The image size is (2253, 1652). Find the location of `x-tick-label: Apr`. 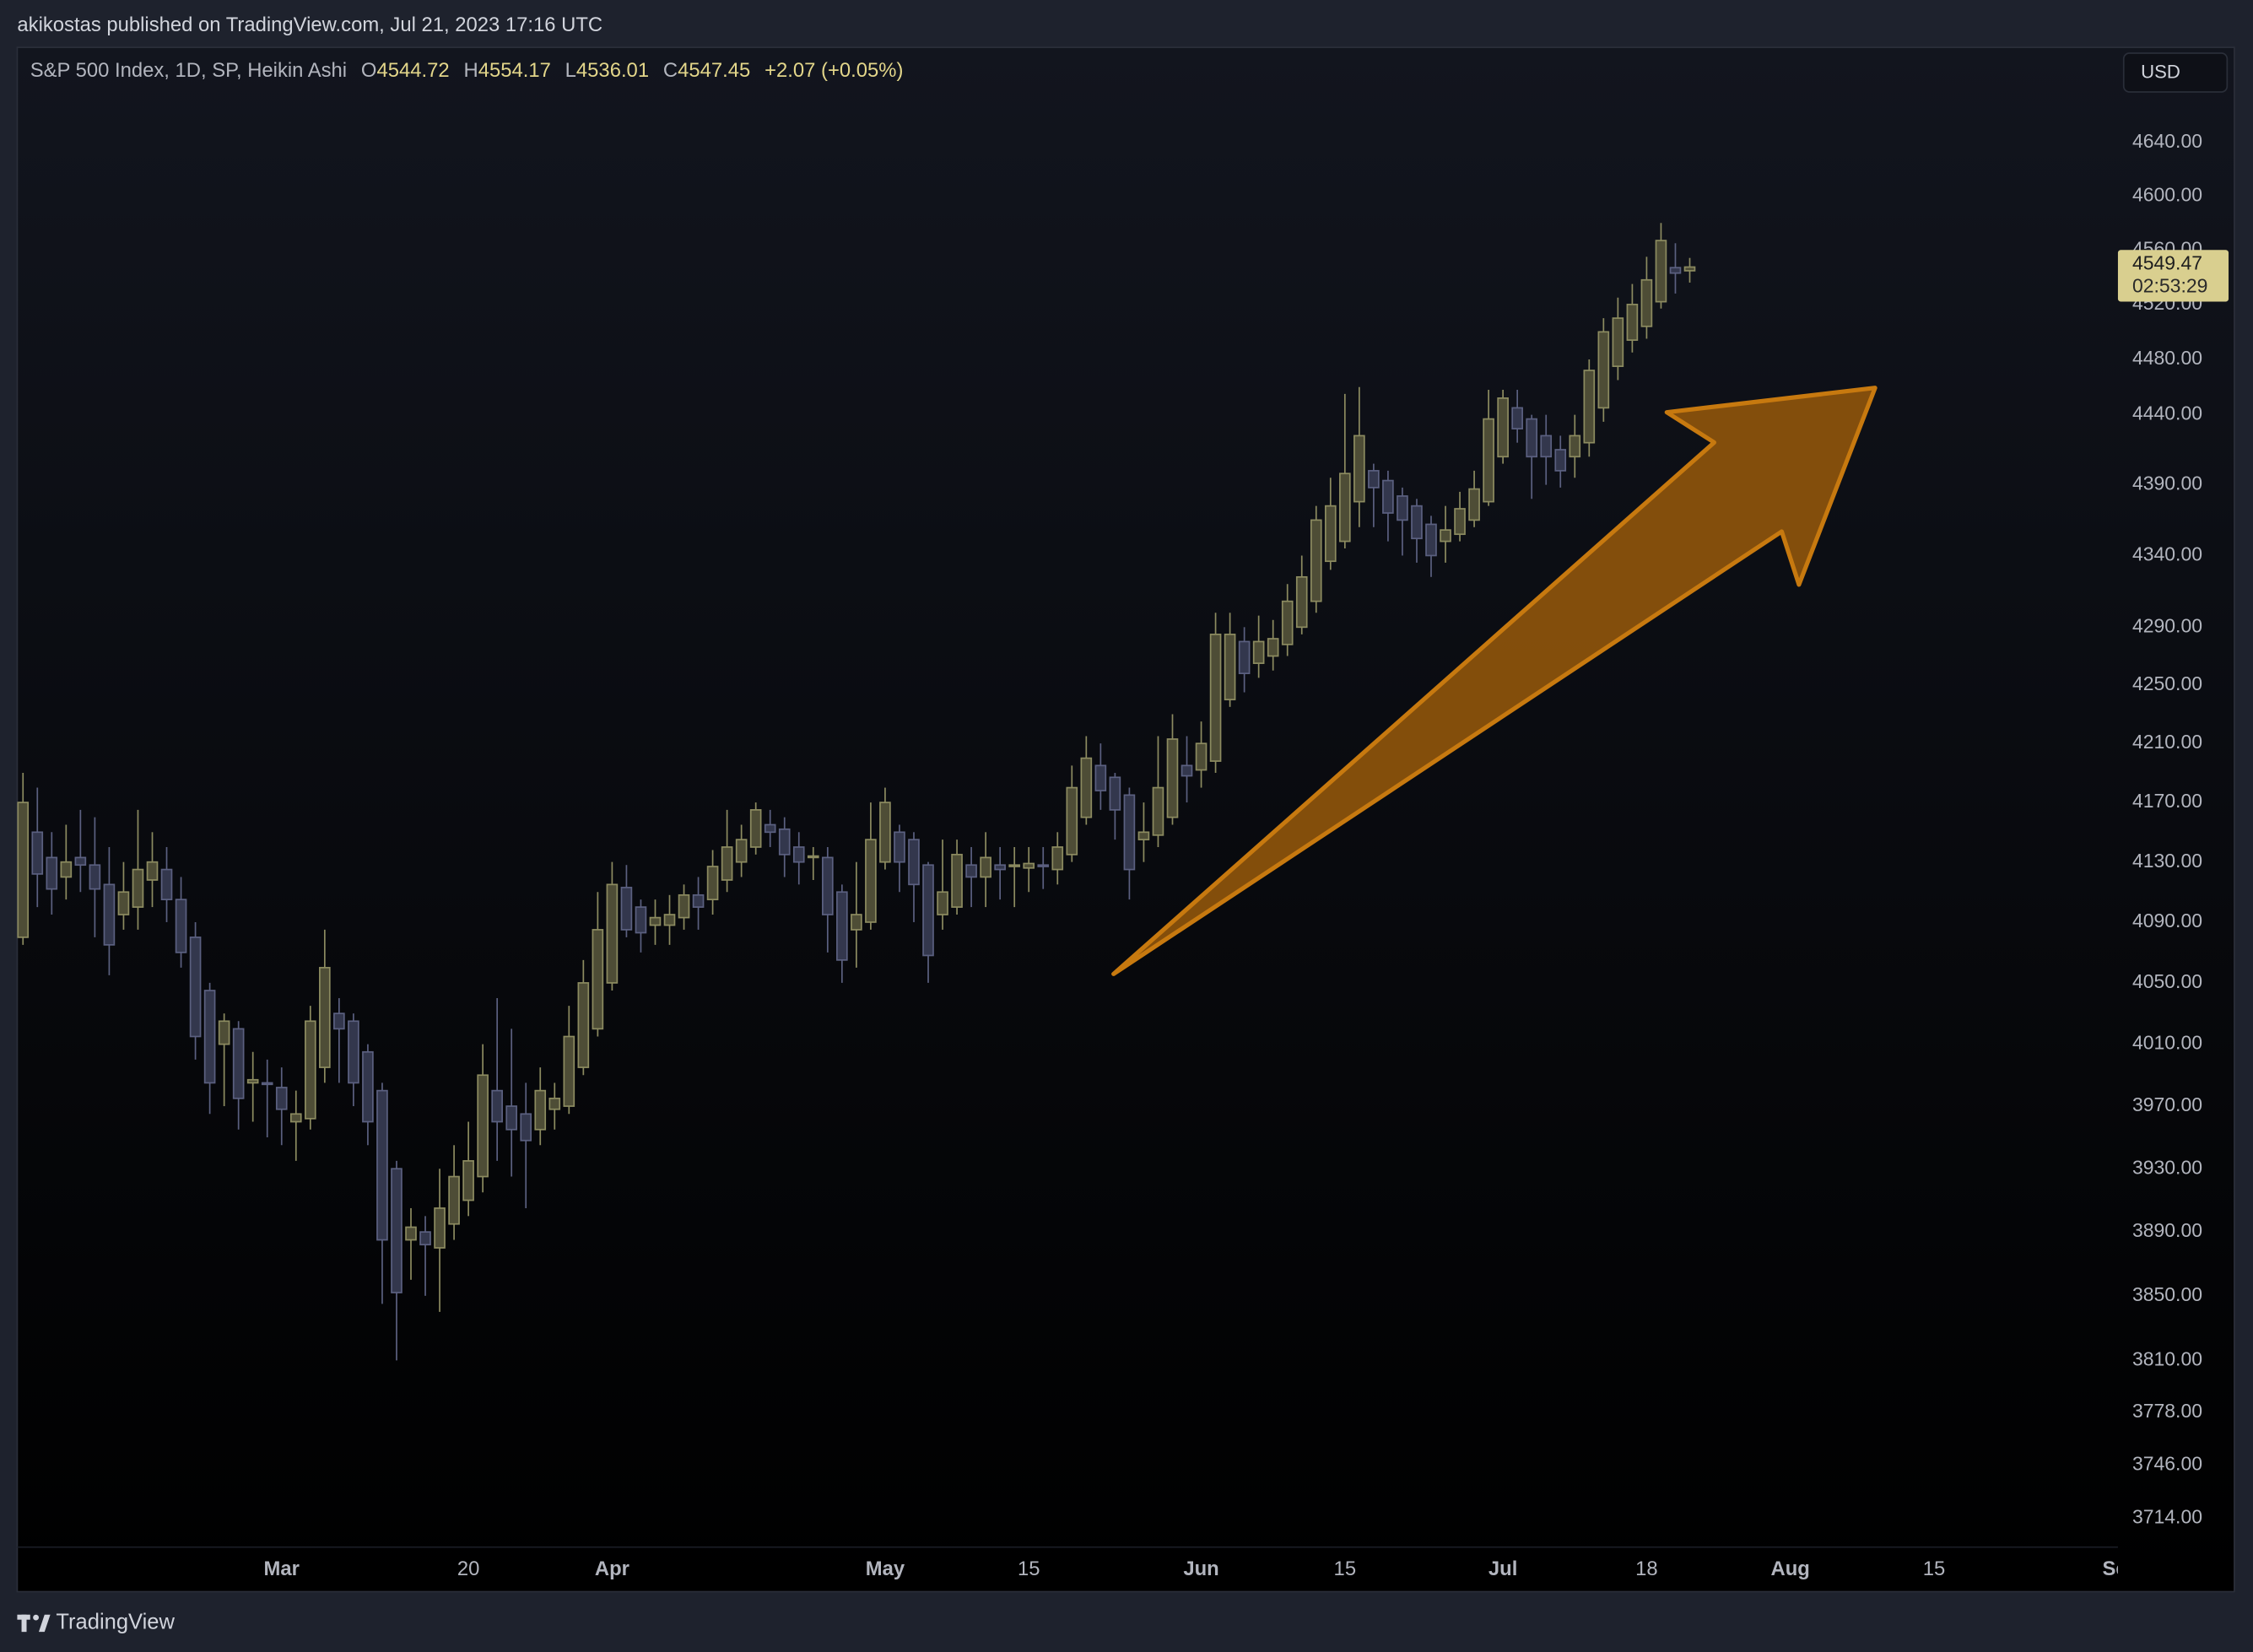

x-tick-label: Apr is located at coordinates (612, 1569).